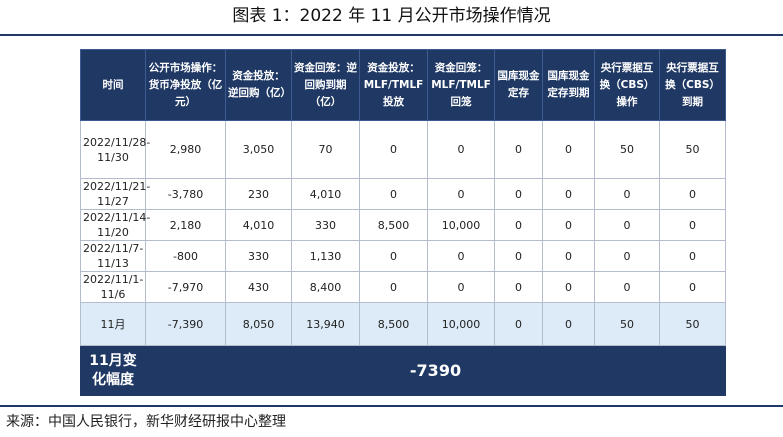 Image resolution: width=783 pixels, height=437 pixels. What do you see at coordinates (568, 85) in the screenshot?
I see `header-cell: 国库现金定存到期` at bounding box center [568, 85].